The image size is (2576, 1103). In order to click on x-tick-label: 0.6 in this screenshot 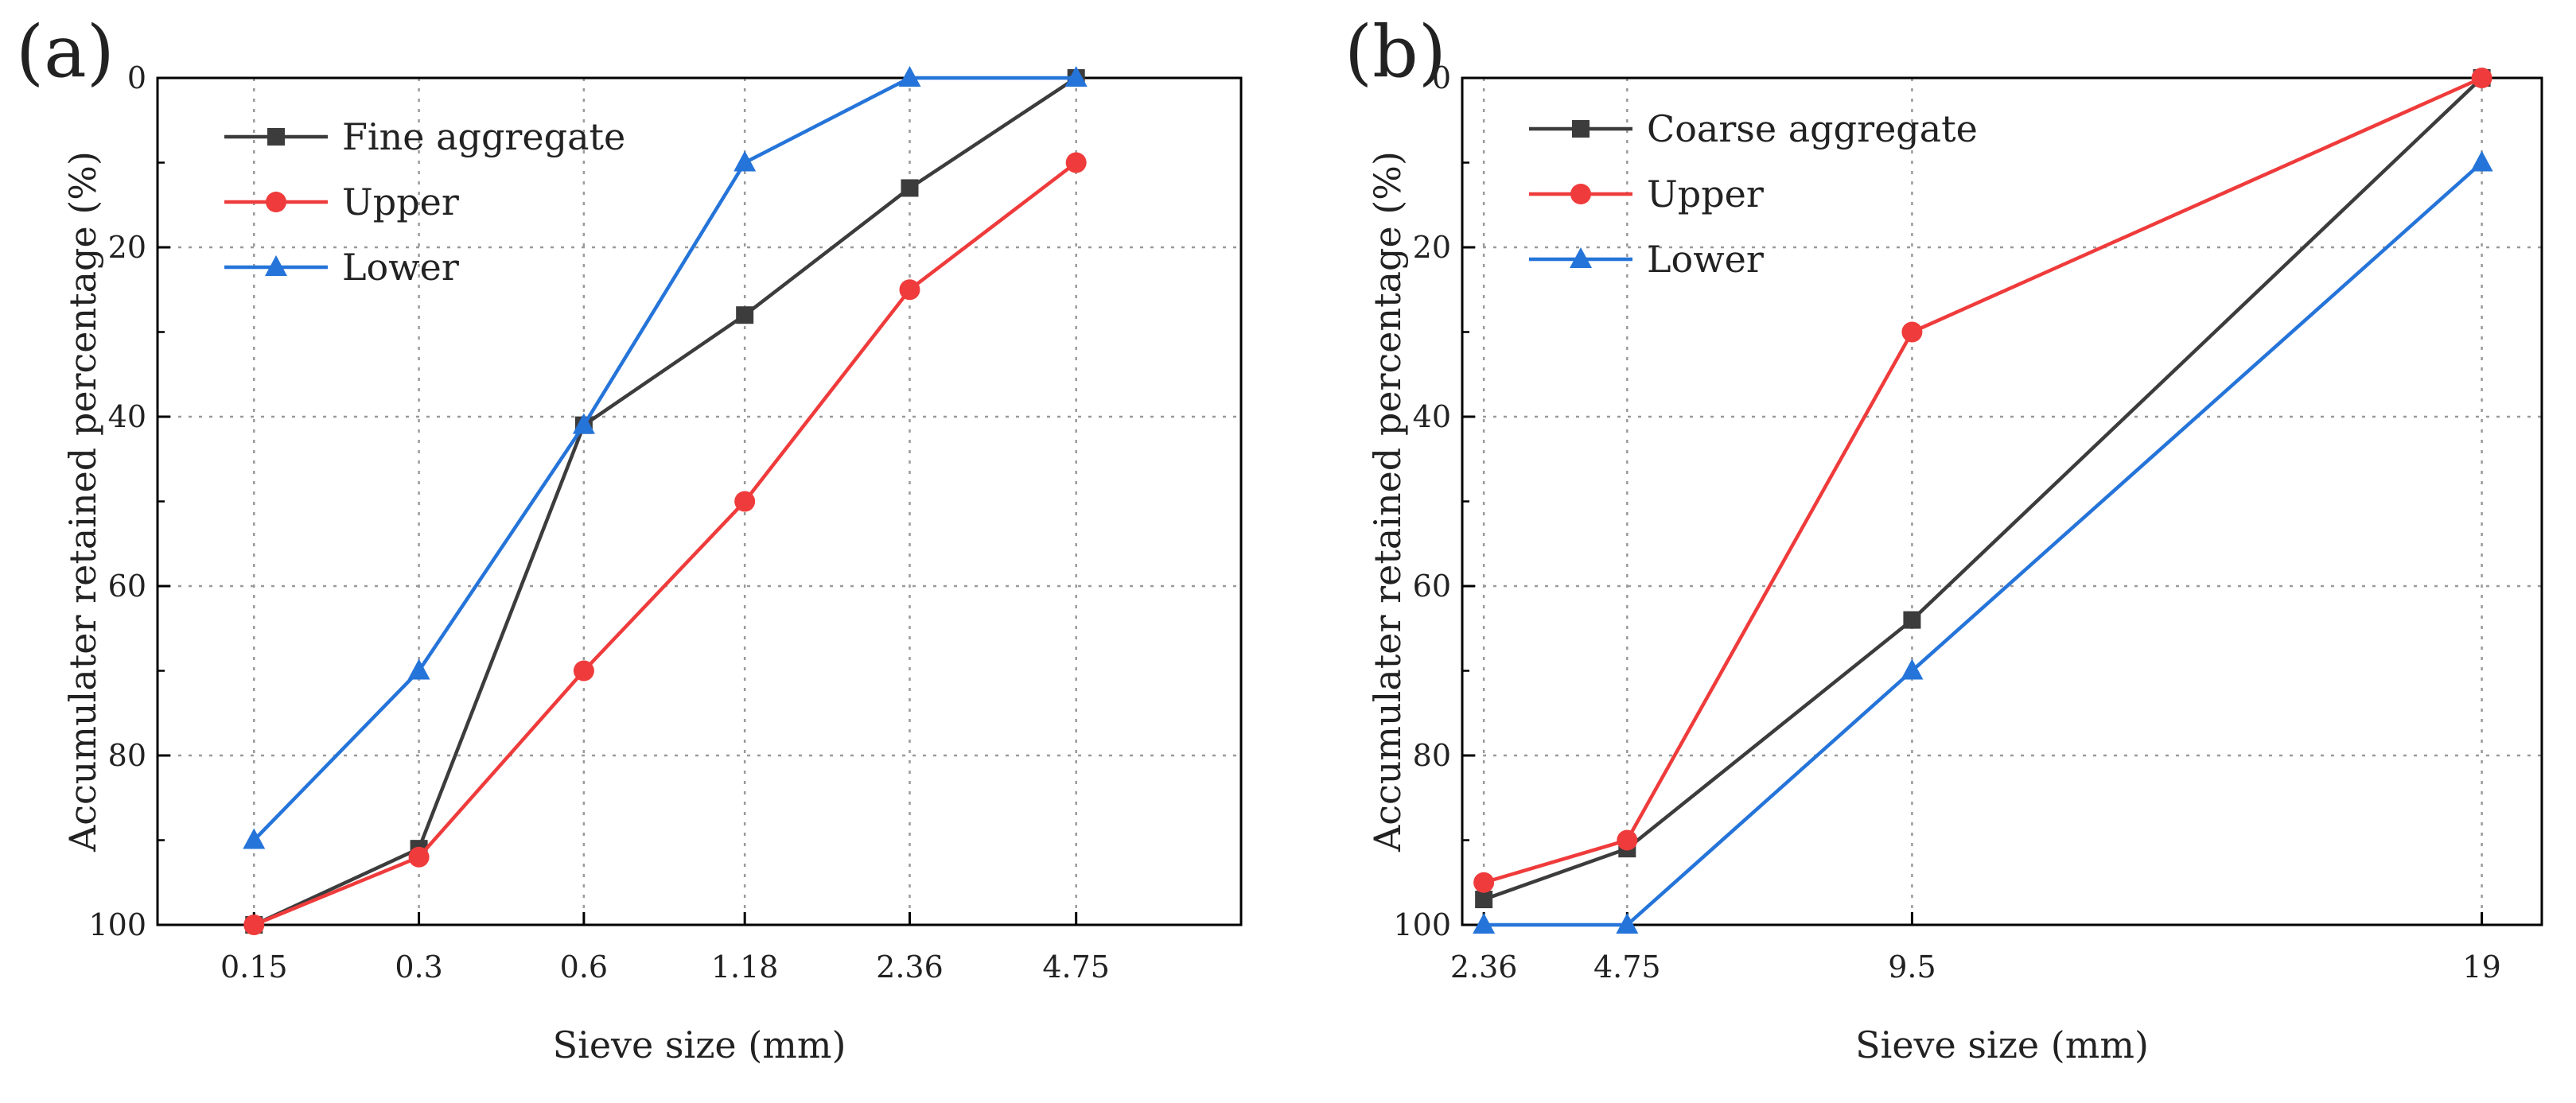, I will do `click(584, 967)`.